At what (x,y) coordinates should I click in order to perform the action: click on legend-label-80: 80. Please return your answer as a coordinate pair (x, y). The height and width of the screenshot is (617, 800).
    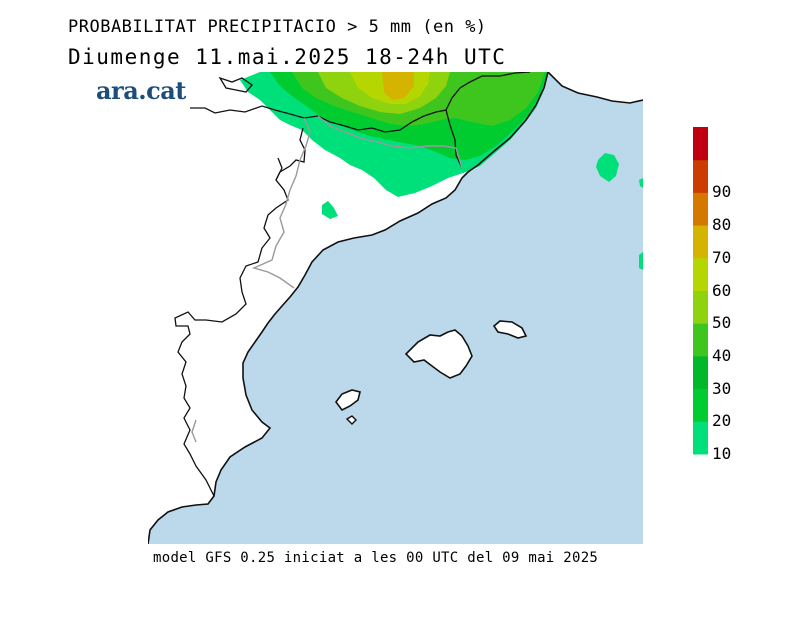
    Looking at the image, I should click on (722, 225).